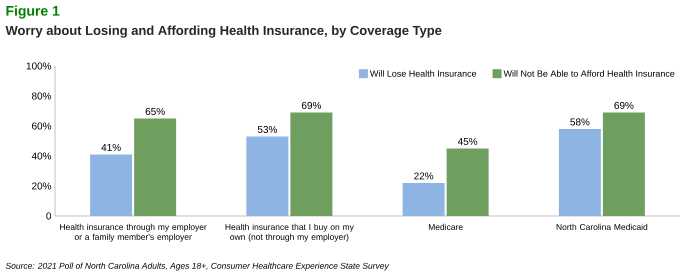  What do you see at coordinates (268, 129) in the screenshot?
I see `data-label: 53%` at bounding box center [268, 129].